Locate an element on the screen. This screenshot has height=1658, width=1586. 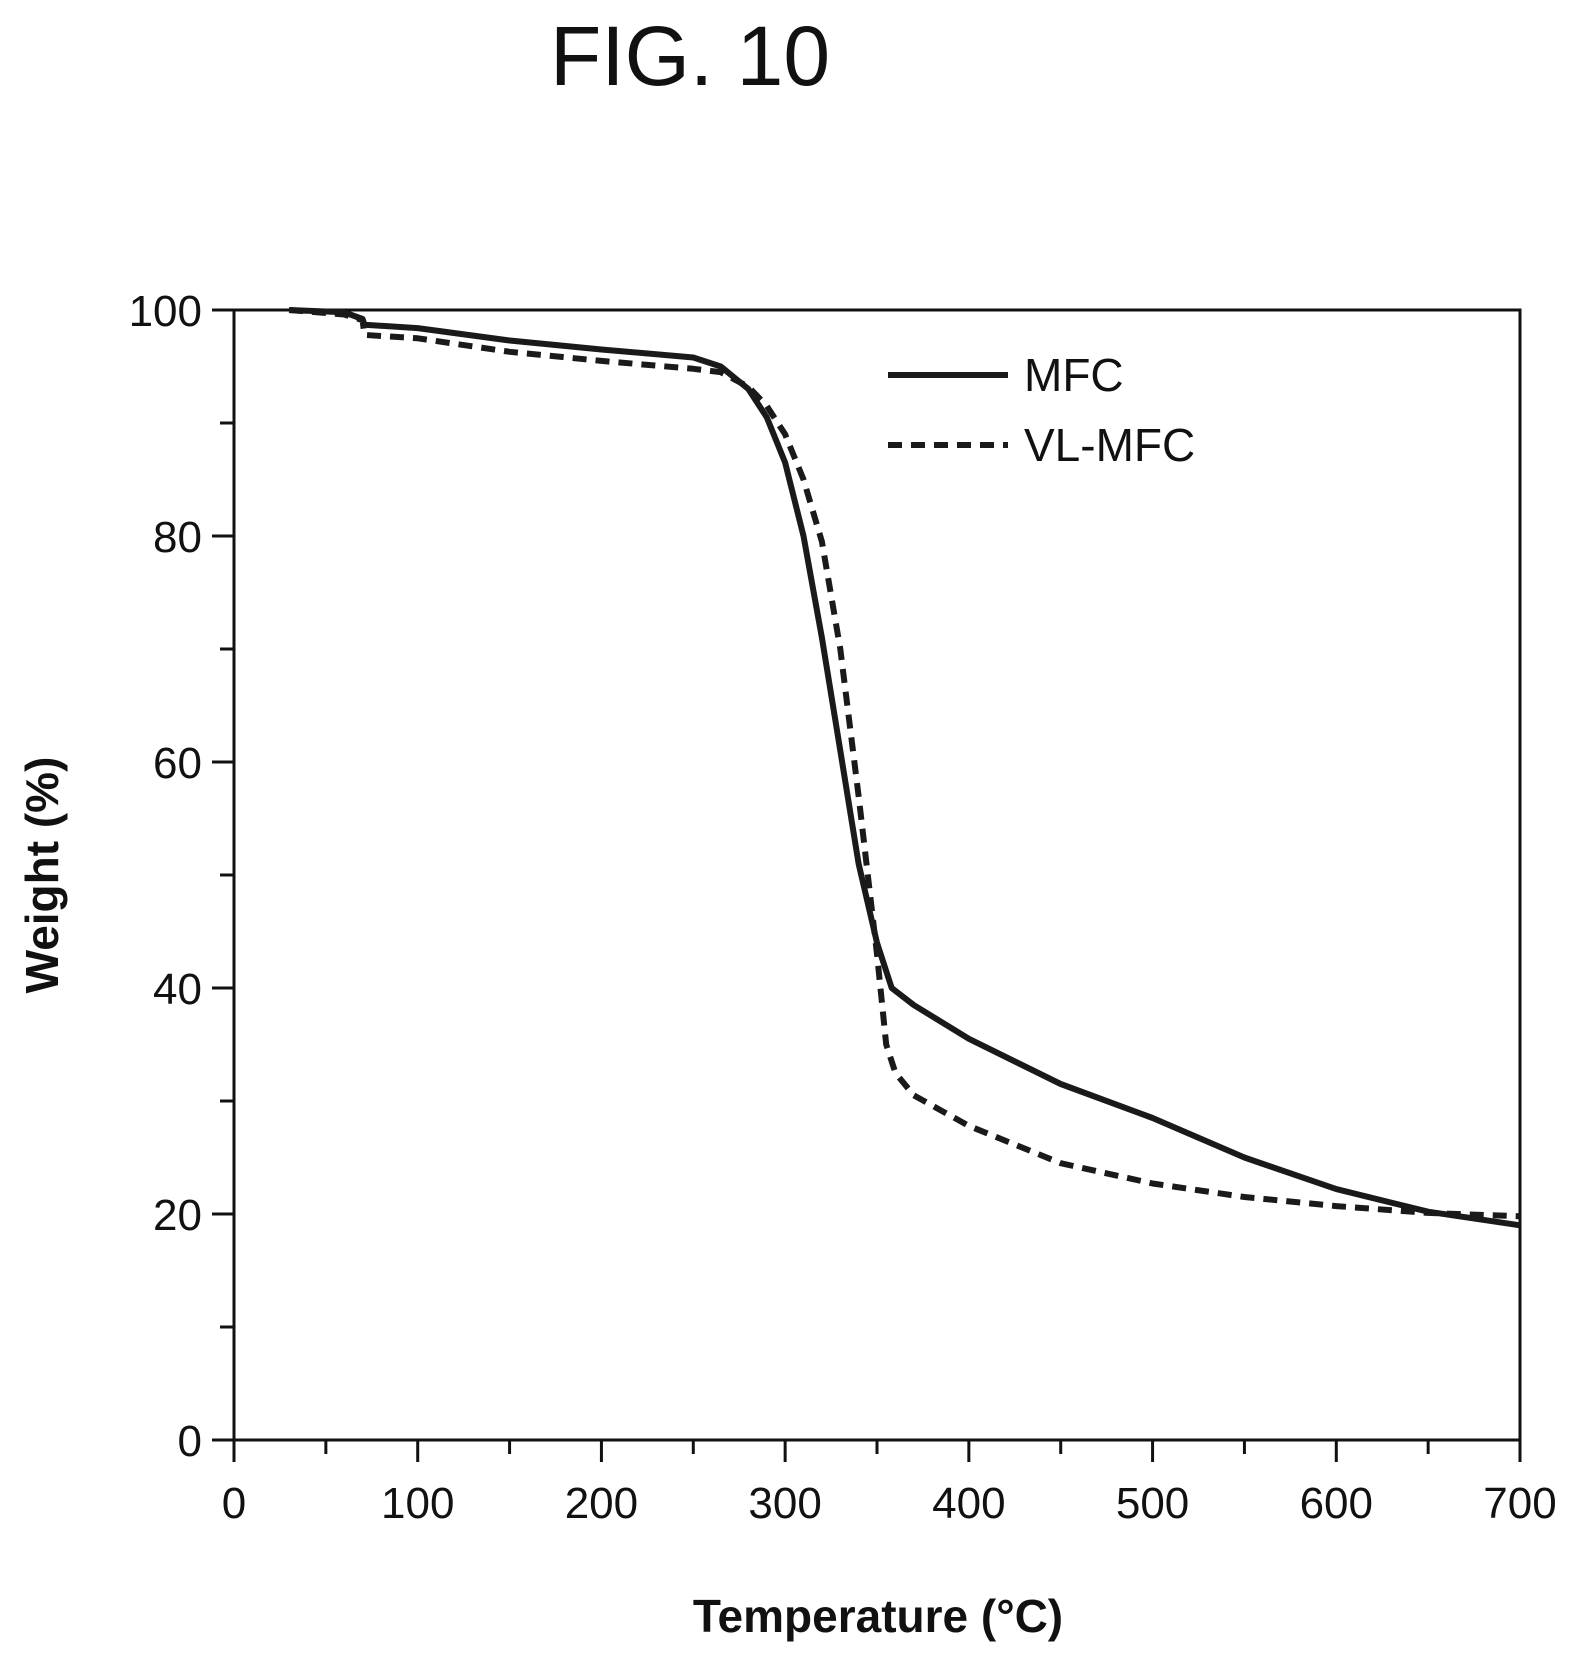
legend: MFC VL-MFC is located at coordinates (1041, 410).